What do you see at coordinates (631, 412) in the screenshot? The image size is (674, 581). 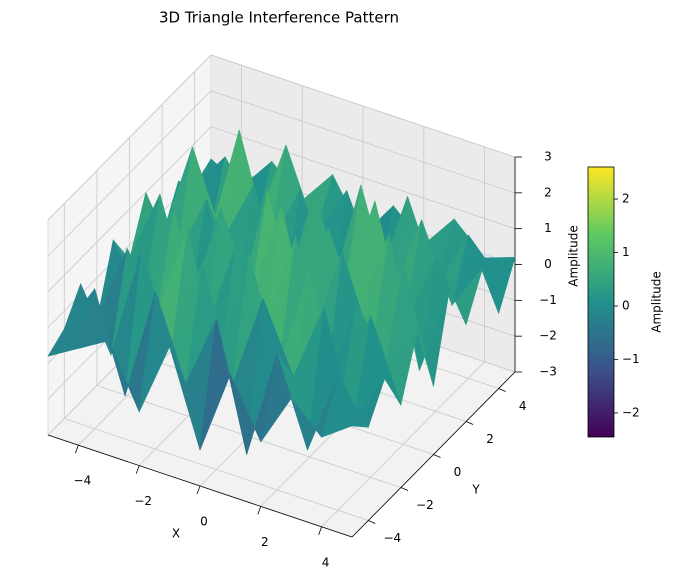 I see `colorbar-tick-label: −2` at bounding box center [631, 412].